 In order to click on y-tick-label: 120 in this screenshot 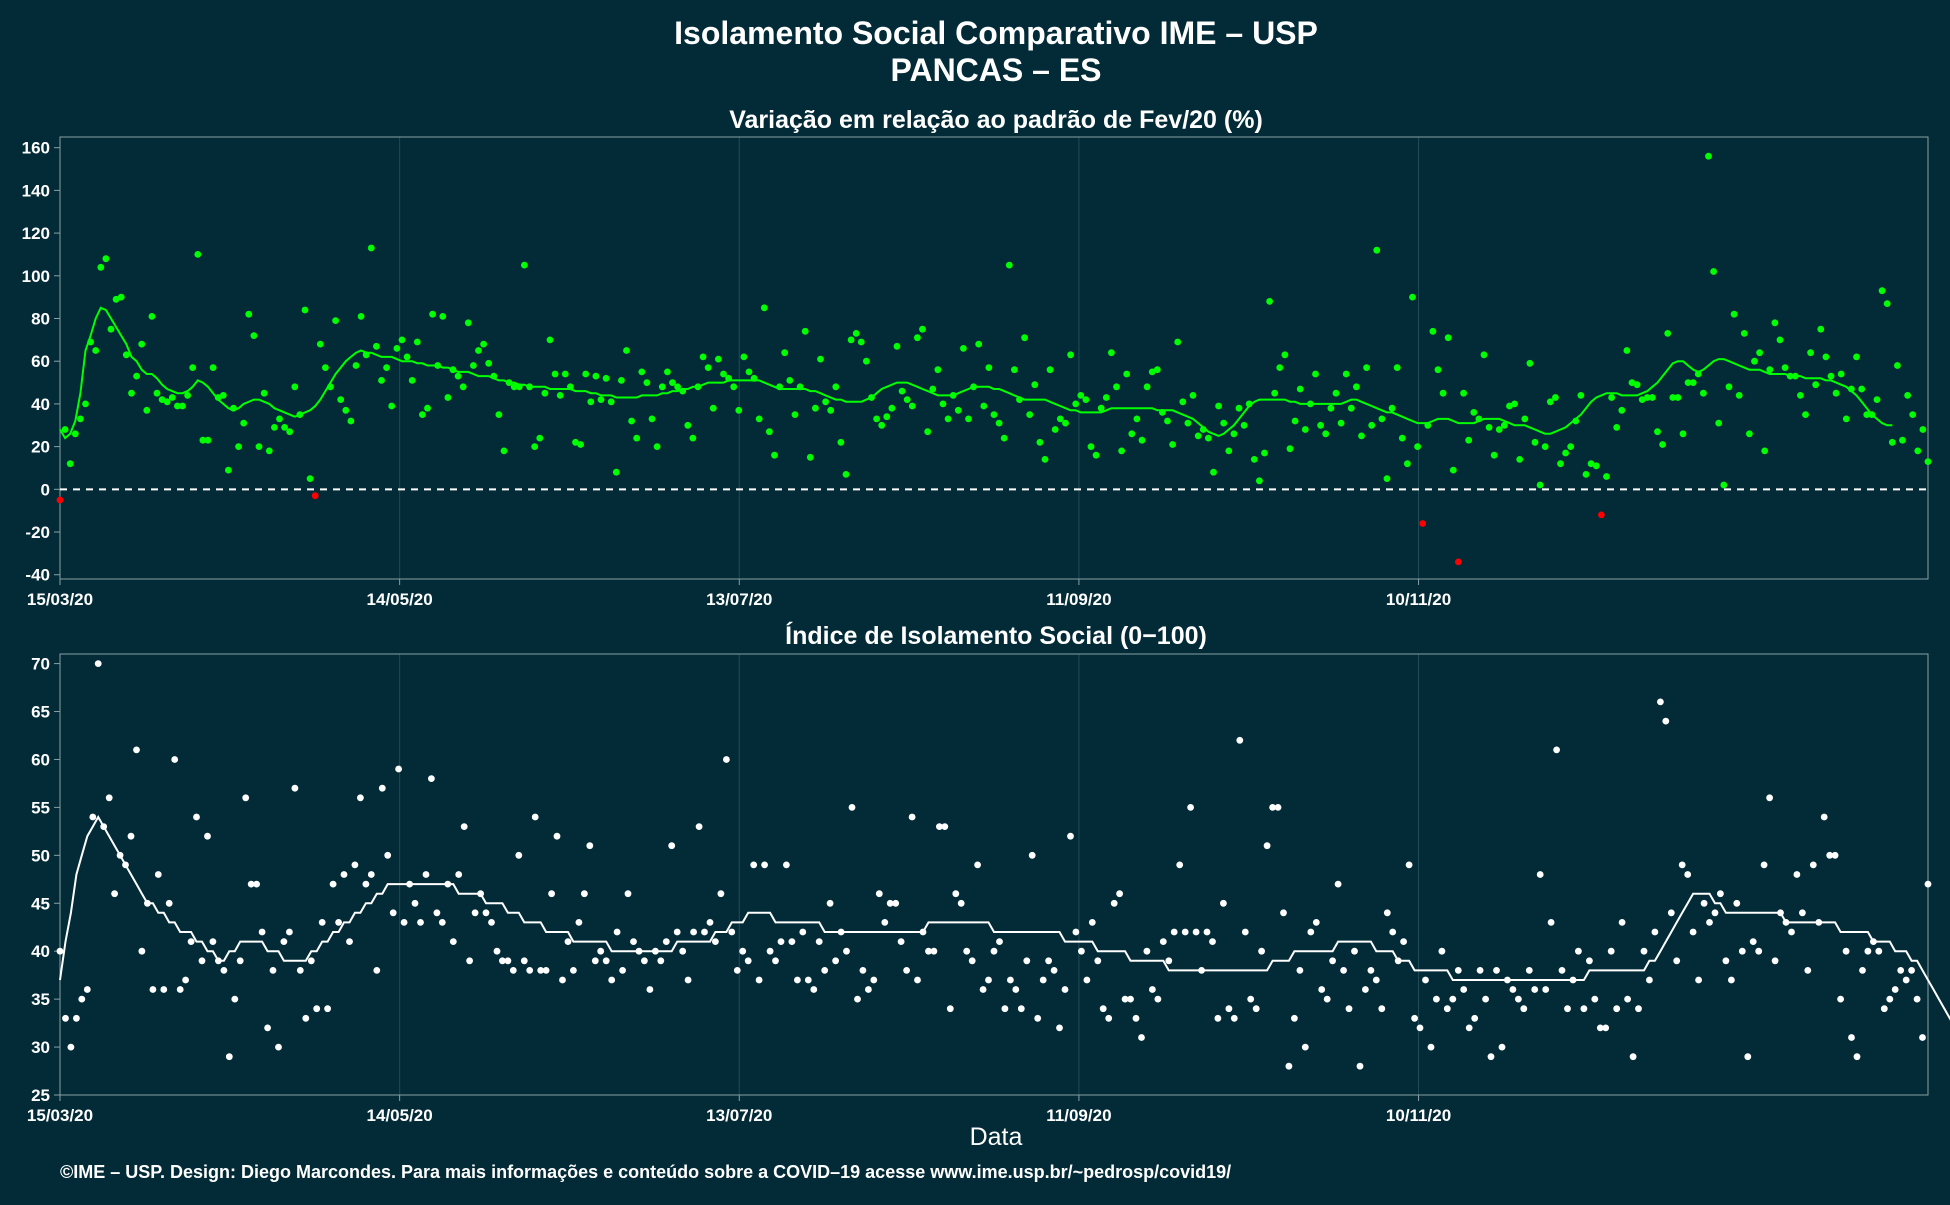, I will do `click(36, 233)`.